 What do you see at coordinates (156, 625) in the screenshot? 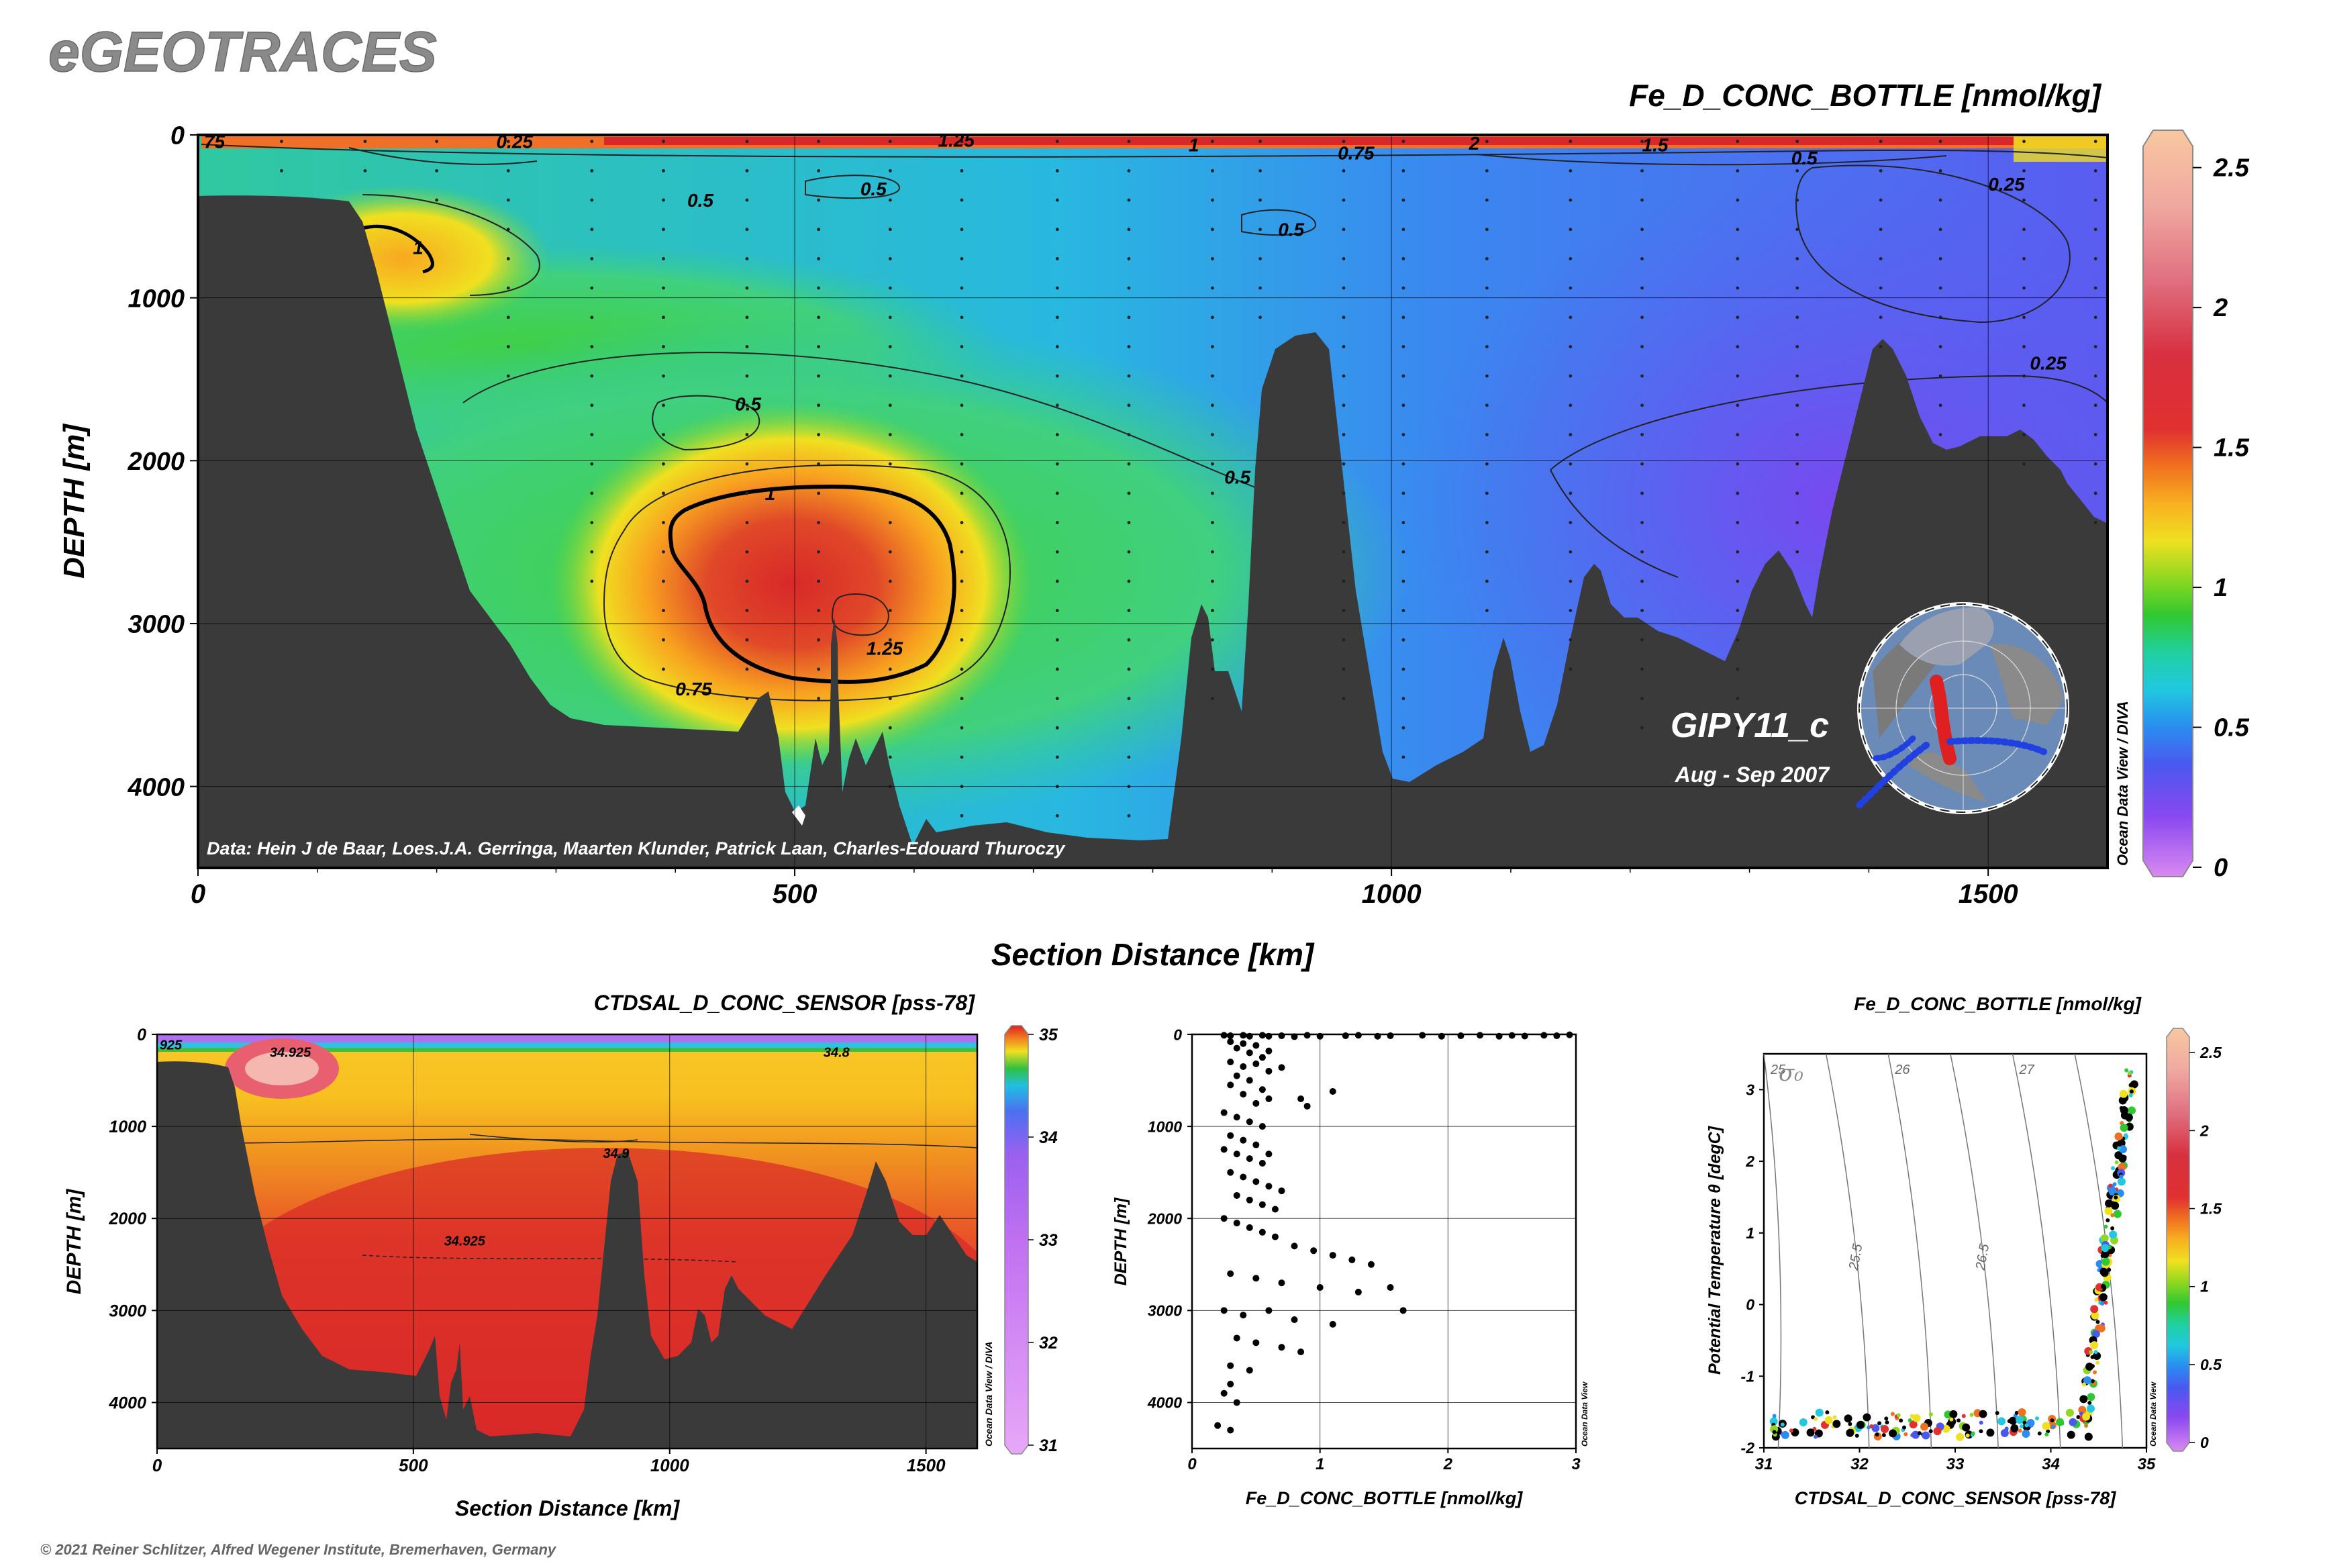
I see `main-ytick-label: 3000` at bounding box center [156, 625].